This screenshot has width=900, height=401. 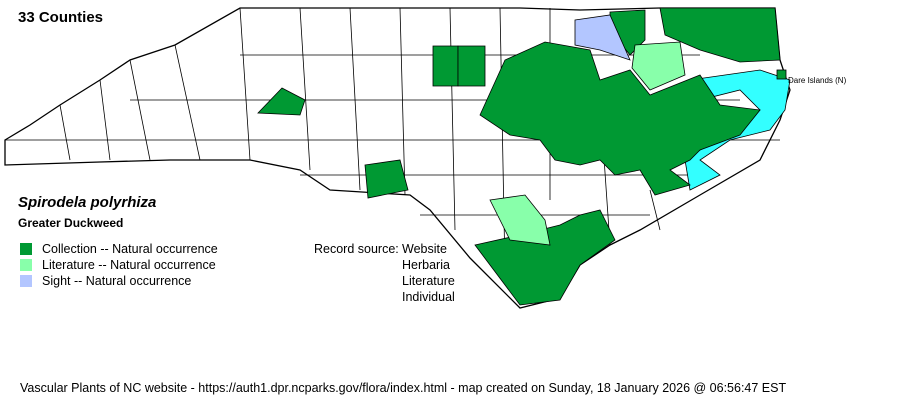 What do you see at coordinates (424, 249) in the screenshot?
I see `record-source-website: Website` at bounding box center [424, 249].